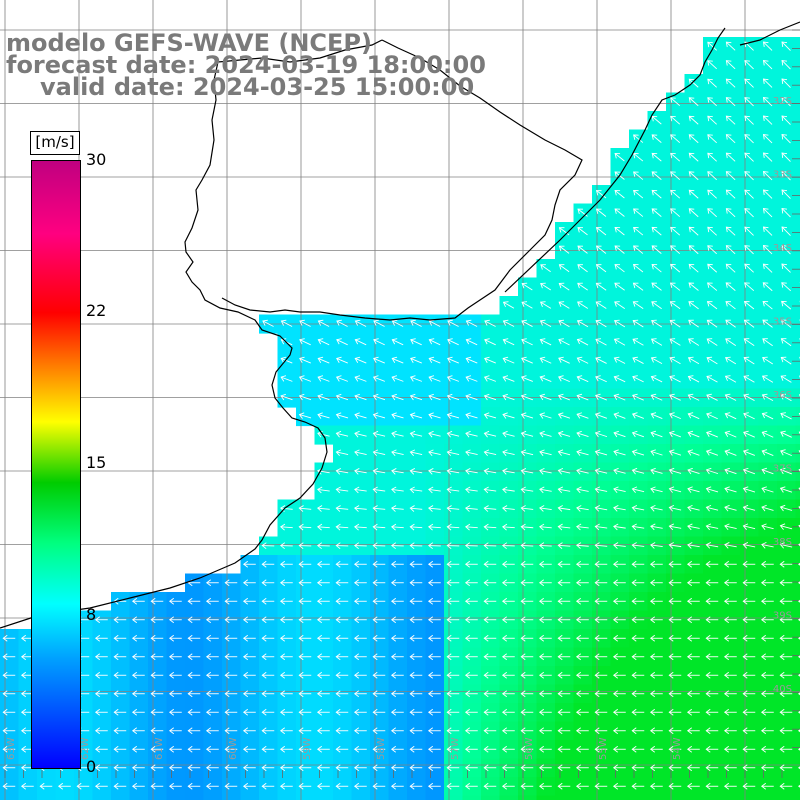 Image resolution: width=800 pixels, height=800 pixels. Describe the element at coordinates (159, 748) in the screenshot. I see `longitude-label: 61W` at that location.